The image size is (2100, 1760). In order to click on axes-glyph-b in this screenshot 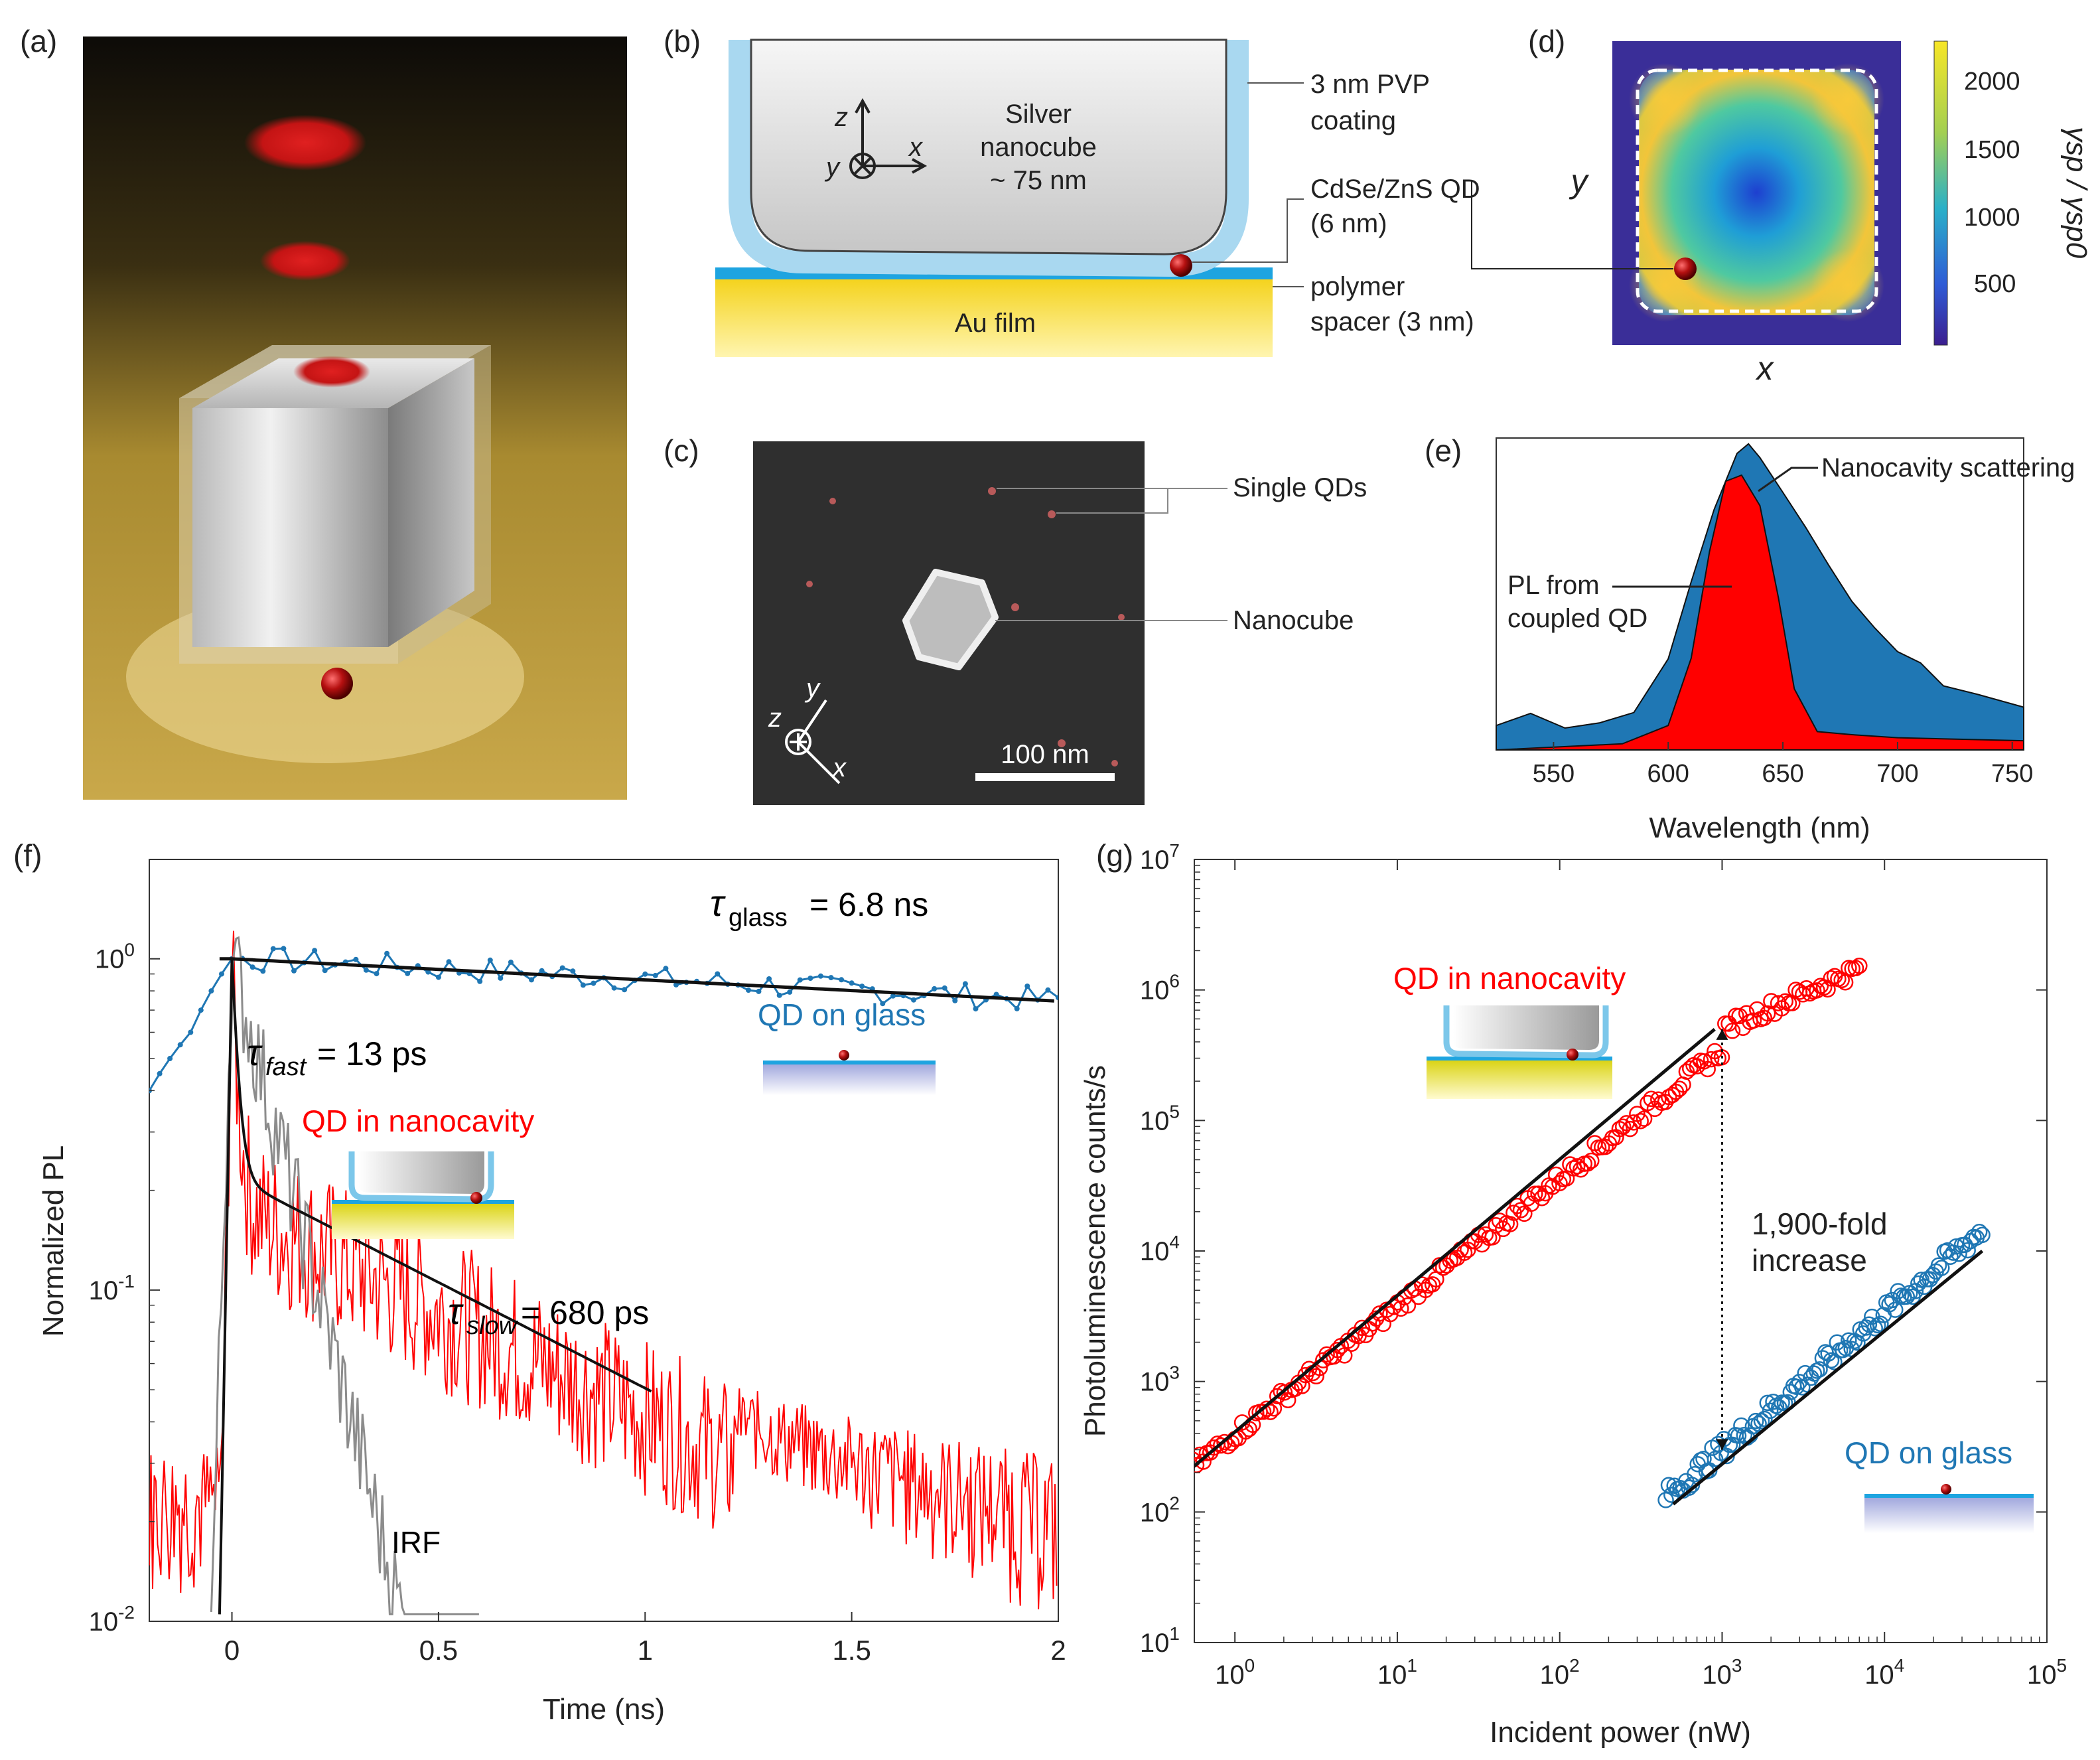, I will do `click(888, 138)`.